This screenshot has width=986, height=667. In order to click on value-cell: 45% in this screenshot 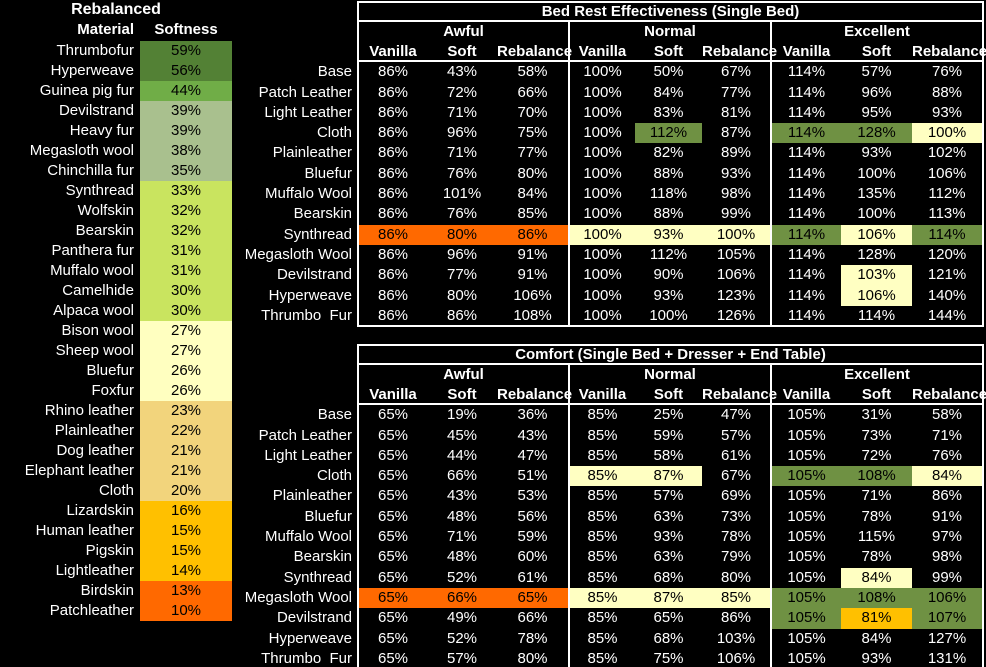, I will do `click(462, 435)`.